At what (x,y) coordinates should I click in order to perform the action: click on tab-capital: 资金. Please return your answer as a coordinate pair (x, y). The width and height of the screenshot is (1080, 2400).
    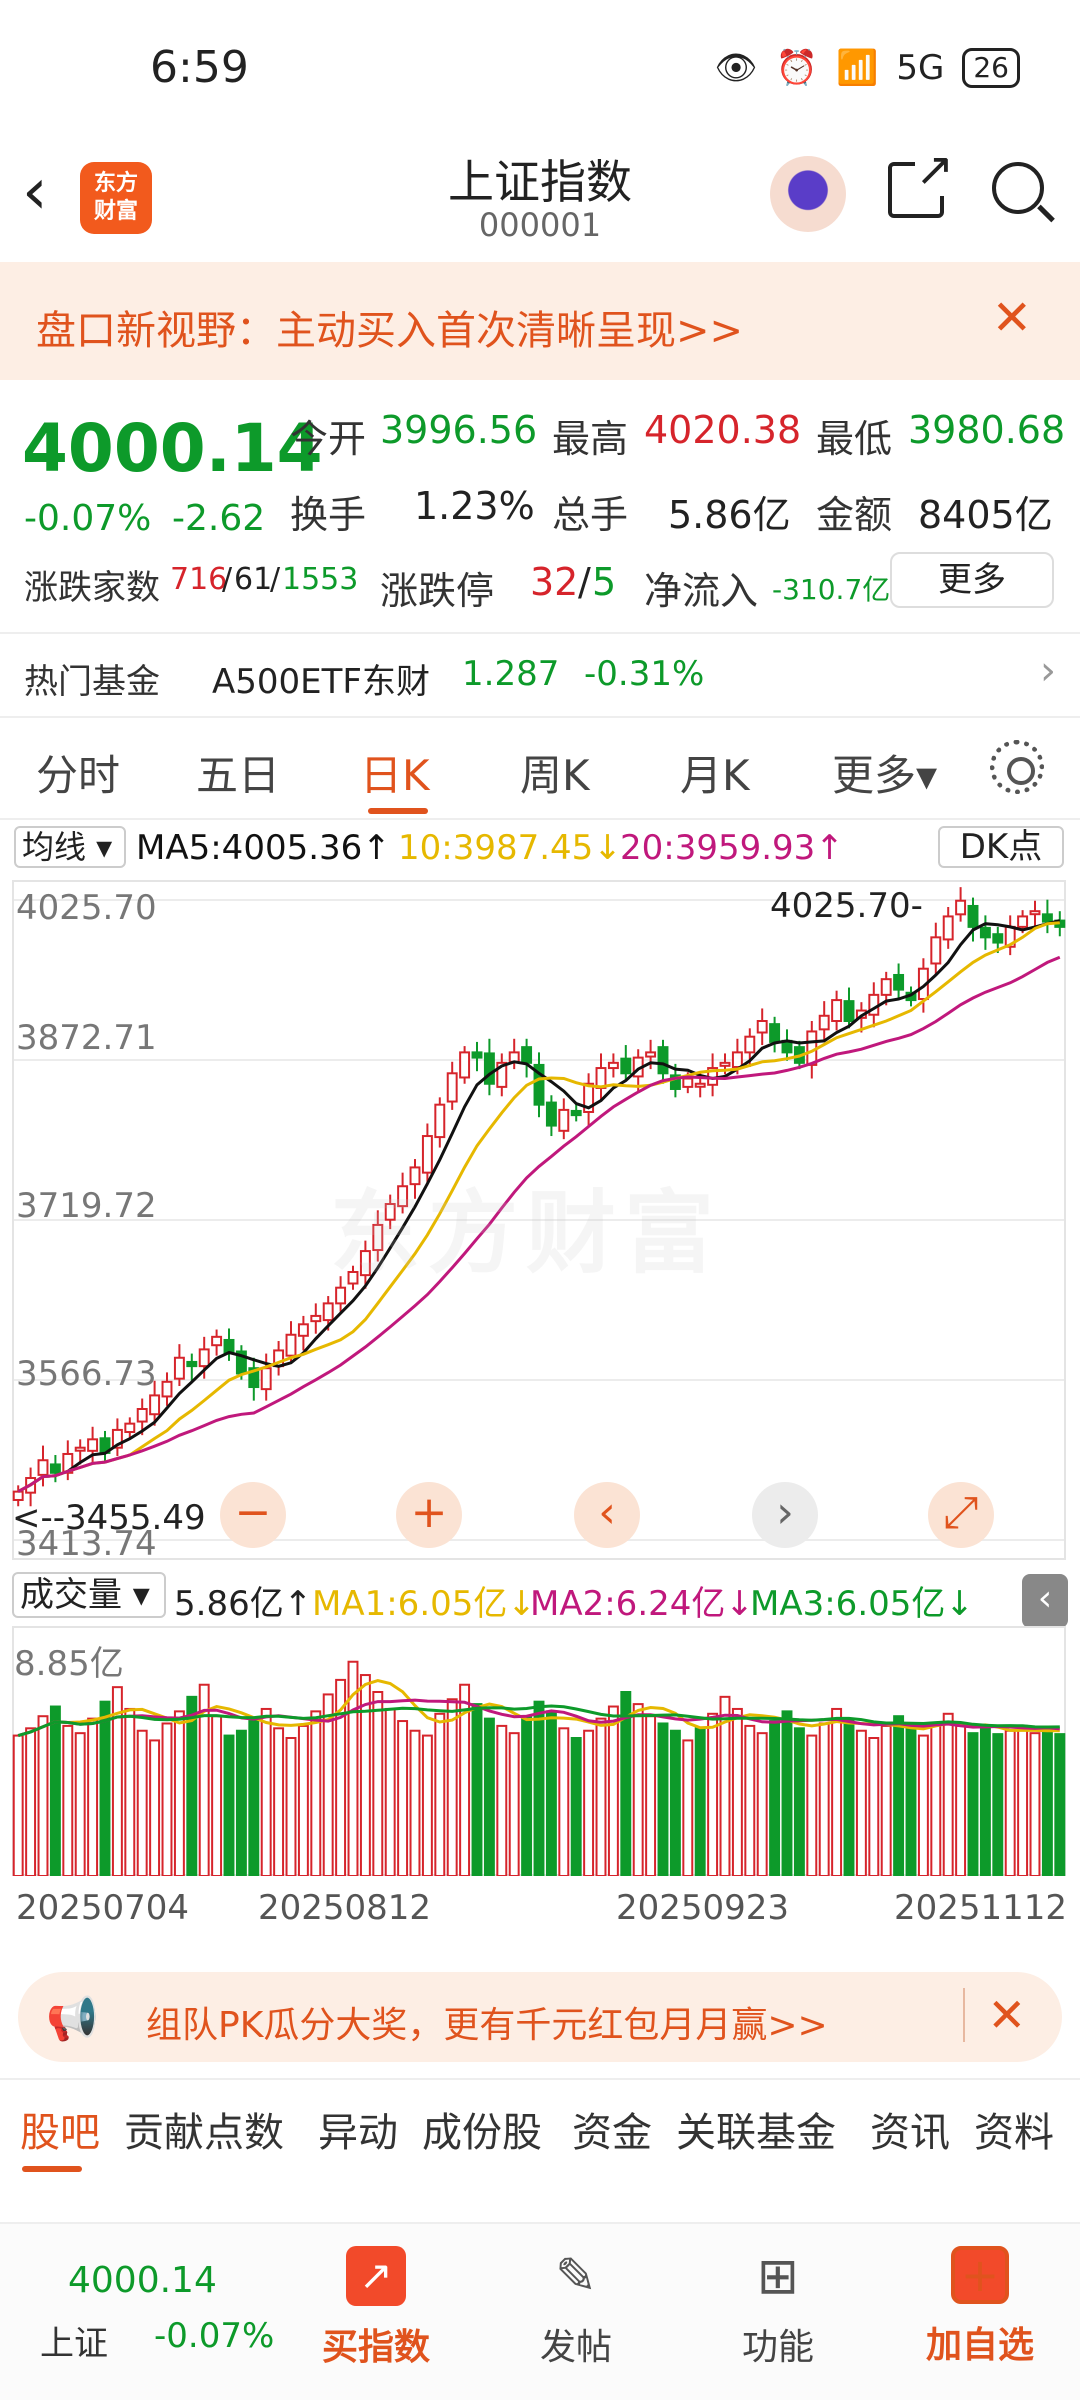
    Looking at the image, I should click on (612, 2133).